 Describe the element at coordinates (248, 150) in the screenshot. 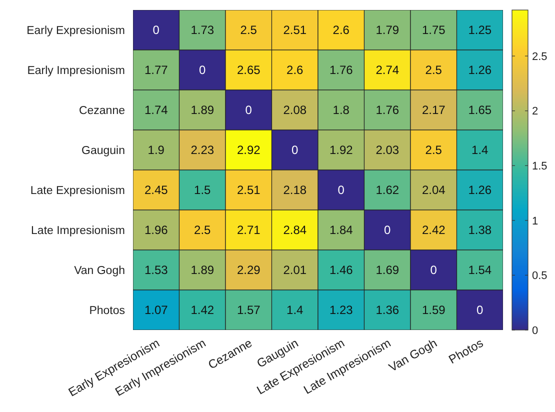

I see `data-label: 2.92` at that location.